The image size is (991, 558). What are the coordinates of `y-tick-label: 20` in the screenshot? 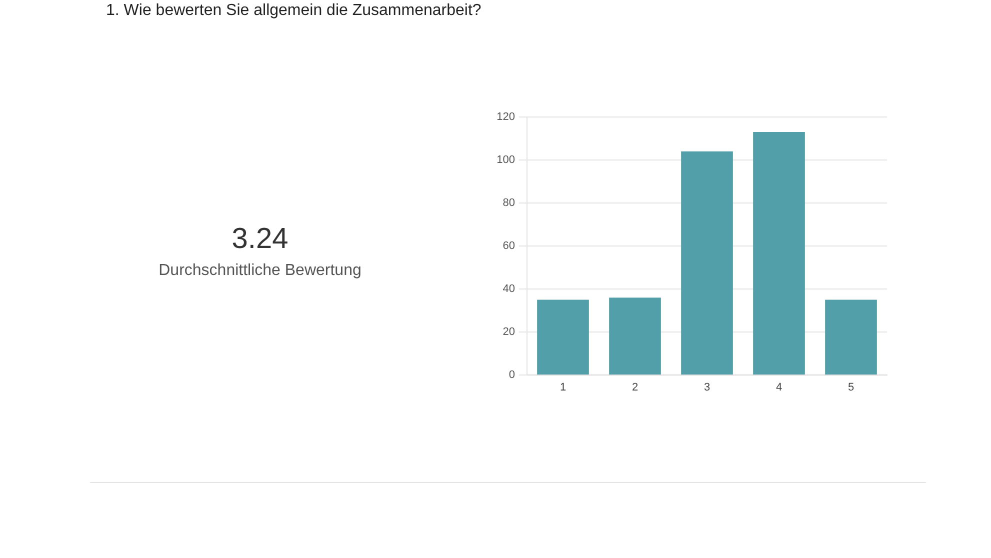 It's located at (508, 332).